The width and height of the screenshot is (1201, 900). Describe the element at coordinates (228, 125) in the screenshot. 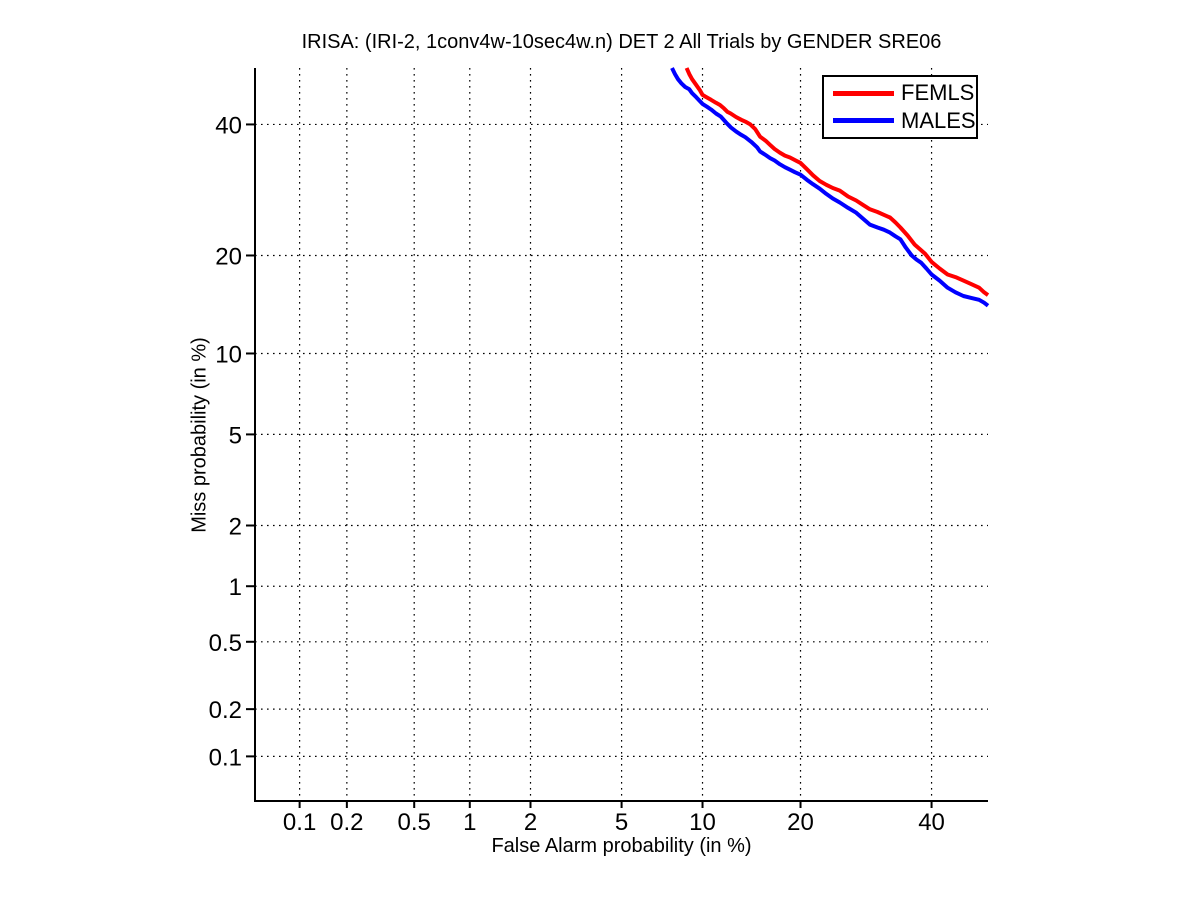

I see `y-tick-label: 40` at that location.